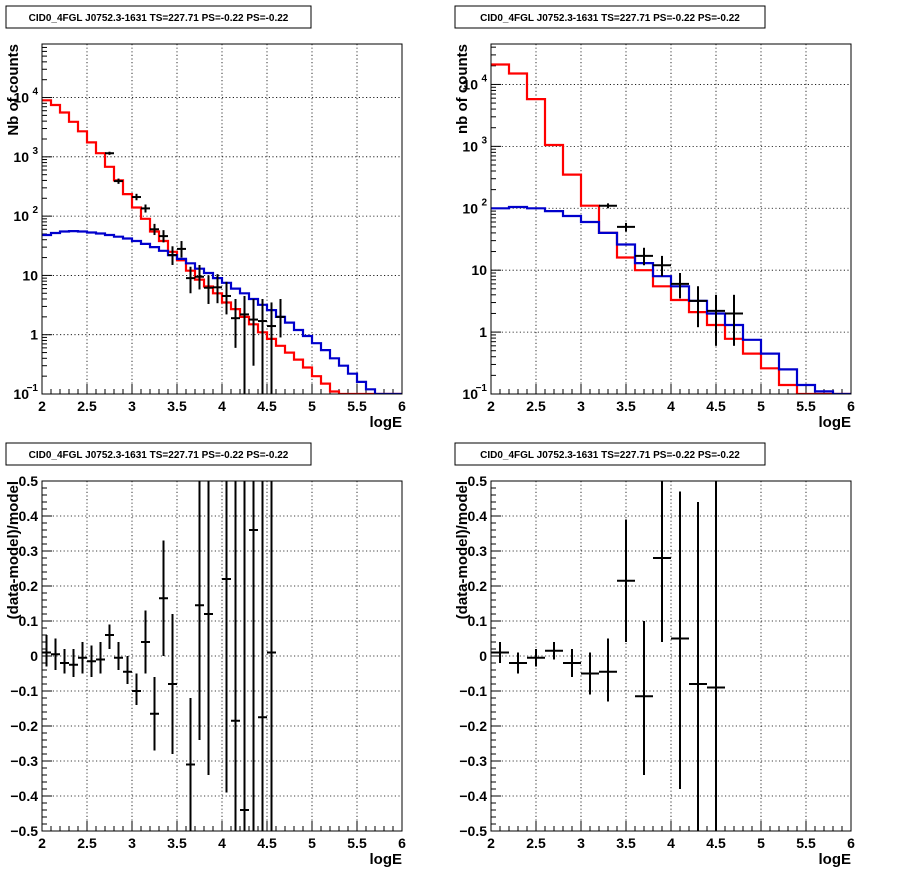 The width and height of the screenshot is (898, 875). I want to click on y-axis-label: Nb of counts, so click(13, 90).